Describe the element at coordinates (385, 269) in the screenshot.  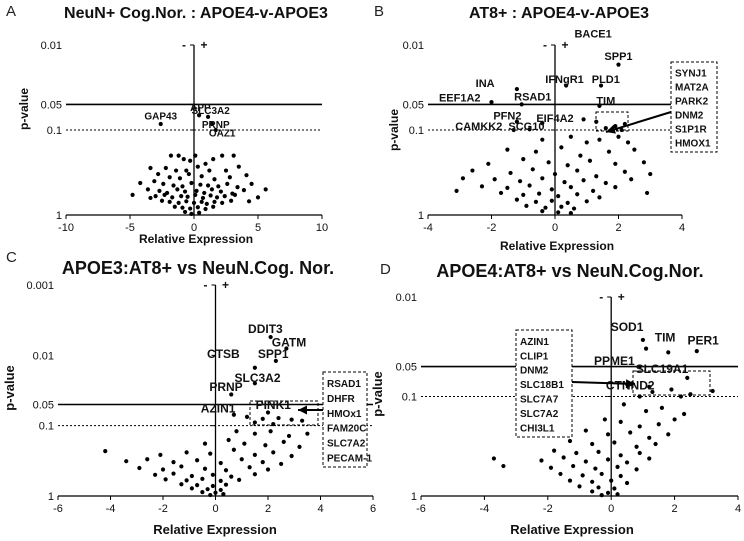
I see `panel-d-letter: D` at that location.